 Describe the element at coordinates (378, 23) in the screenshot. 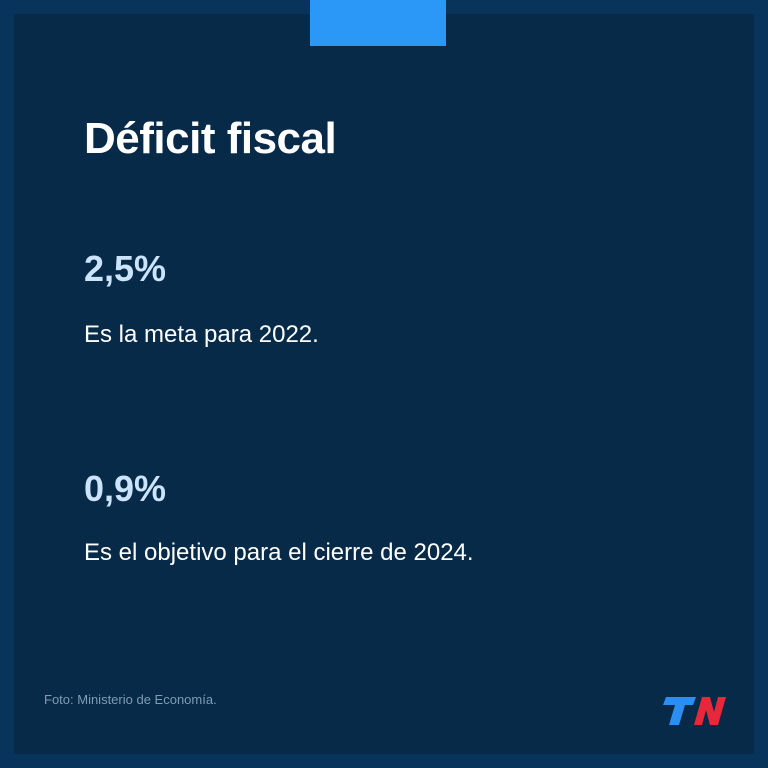

I see `accent-tab` at that location.